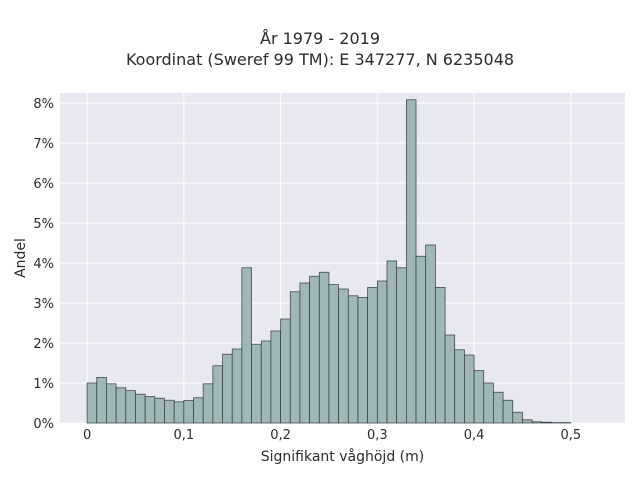  Describe the element at coordinates (87, 435) in the screenshot. I see `x-tick-label: 0` at that location.